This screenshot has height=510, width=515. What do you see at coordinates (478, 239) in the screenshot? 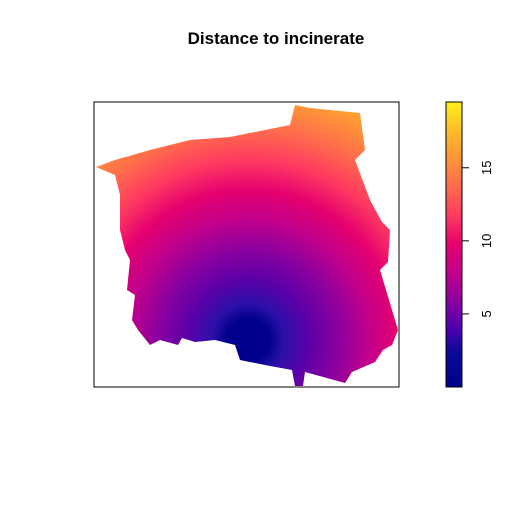
I see `legend-ticks: 5 10 15` at bounding box center [478, 239].